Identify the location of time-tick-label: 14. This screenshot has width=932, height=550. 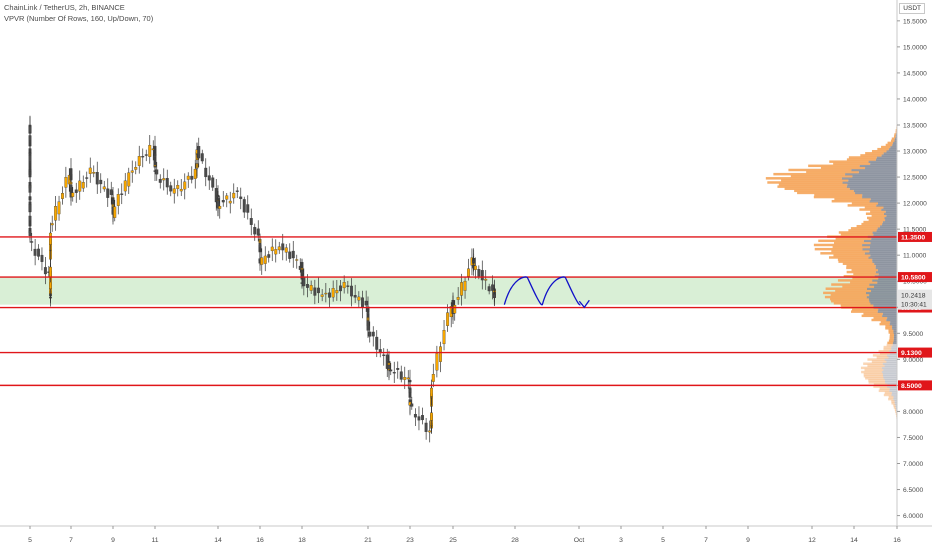
(218, 540).